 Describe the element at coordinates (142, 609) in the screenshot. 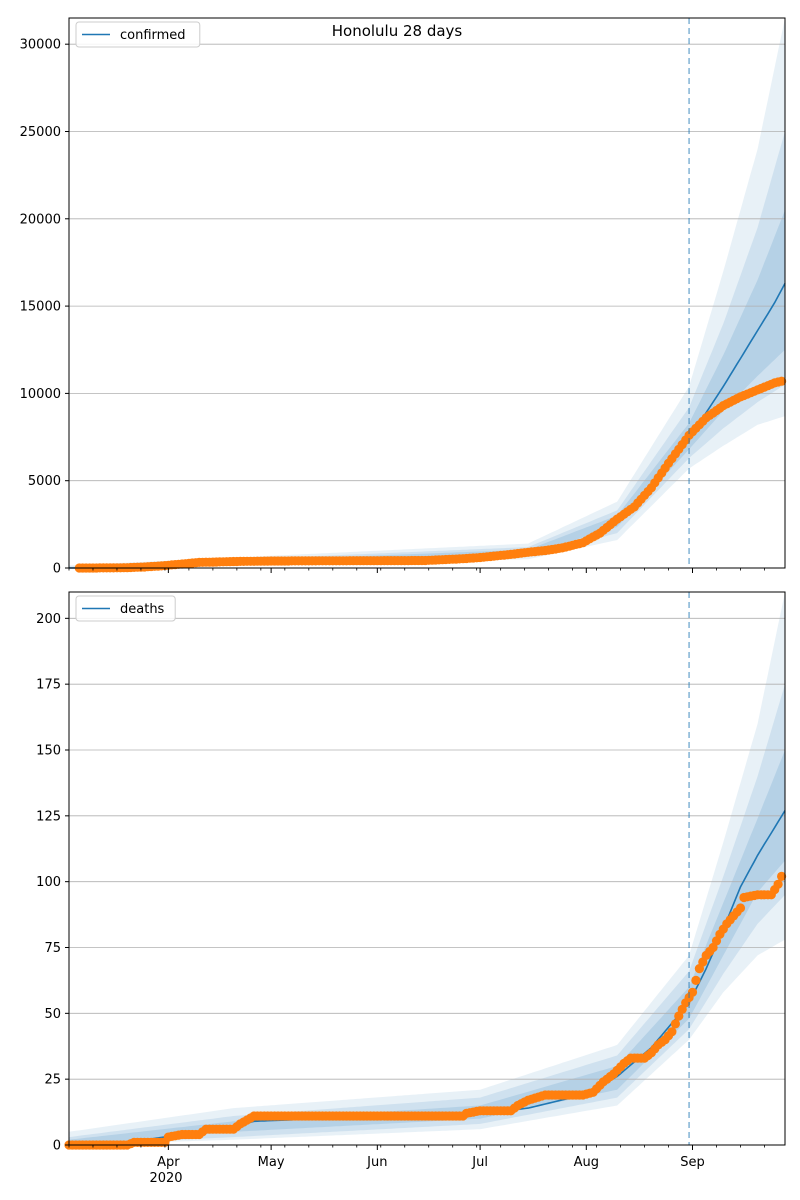

I see `legend-label: deaths` at that location.